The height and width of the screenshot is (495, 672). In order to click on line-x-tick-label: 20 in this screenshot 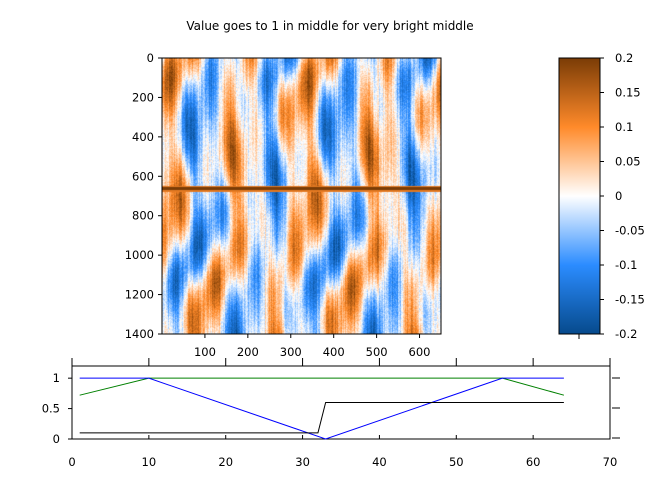, I will do `click(225, 462)`.